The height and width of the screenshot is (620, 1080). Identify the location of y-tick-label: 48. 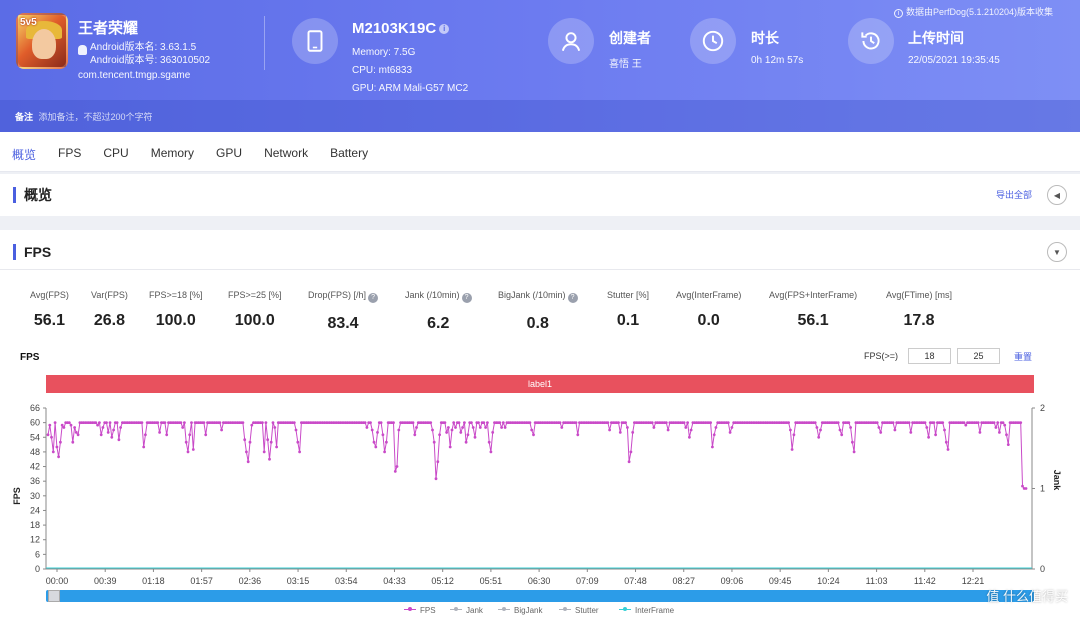
(35, 452).